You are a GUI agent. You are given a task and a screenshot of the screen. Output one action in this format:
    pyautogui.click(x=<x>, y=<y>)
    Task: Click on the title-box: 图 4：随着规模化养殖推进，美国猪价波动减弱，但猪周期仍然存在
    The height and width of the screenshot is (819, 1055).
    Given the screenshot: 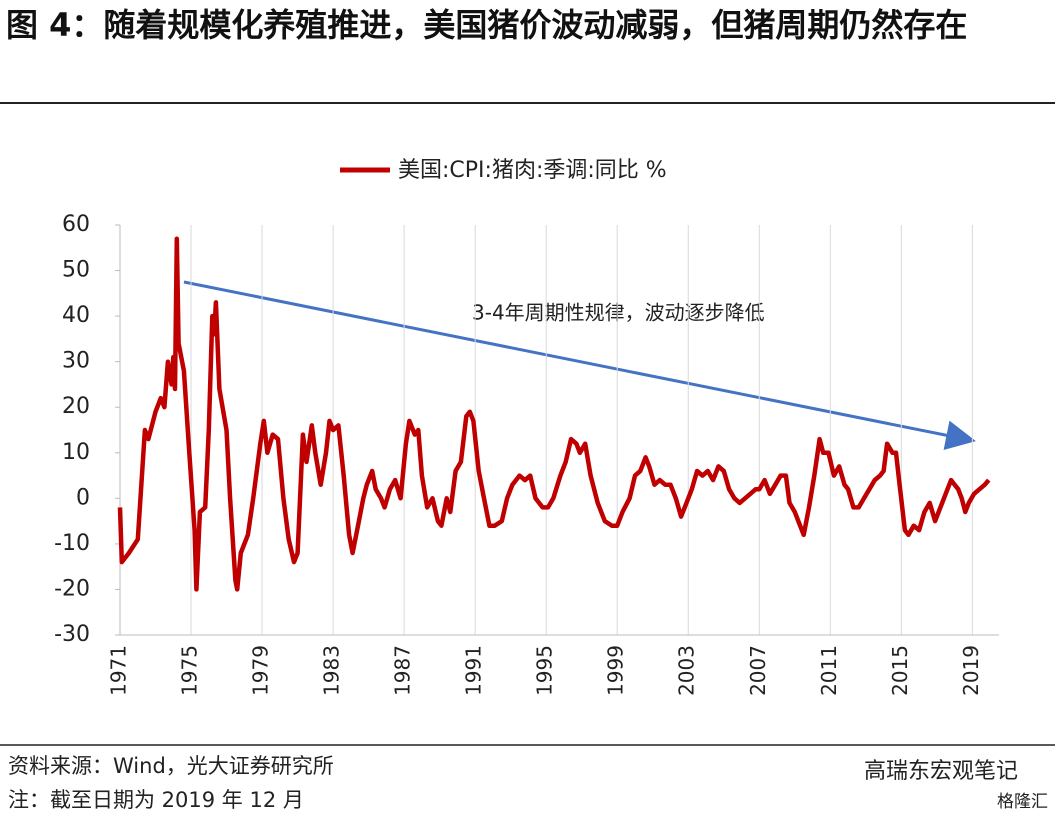 What is the action you would take?
    pyautogui.click(x=487, y=25)
    